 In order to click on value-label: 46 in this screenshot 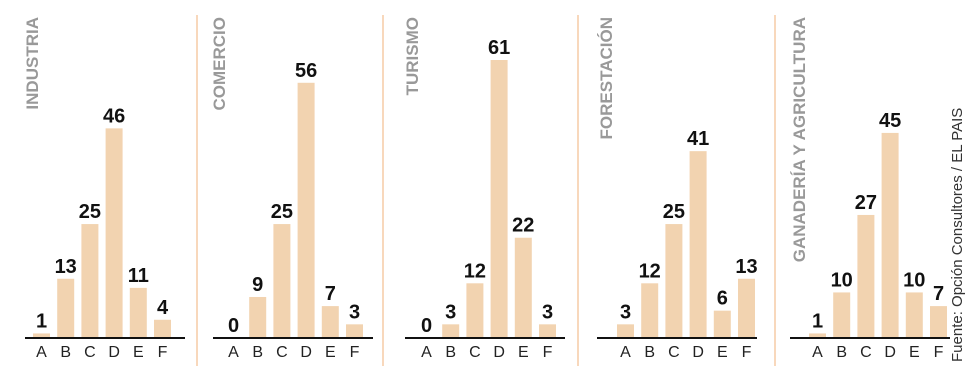, I will do `click(114, 116)`.